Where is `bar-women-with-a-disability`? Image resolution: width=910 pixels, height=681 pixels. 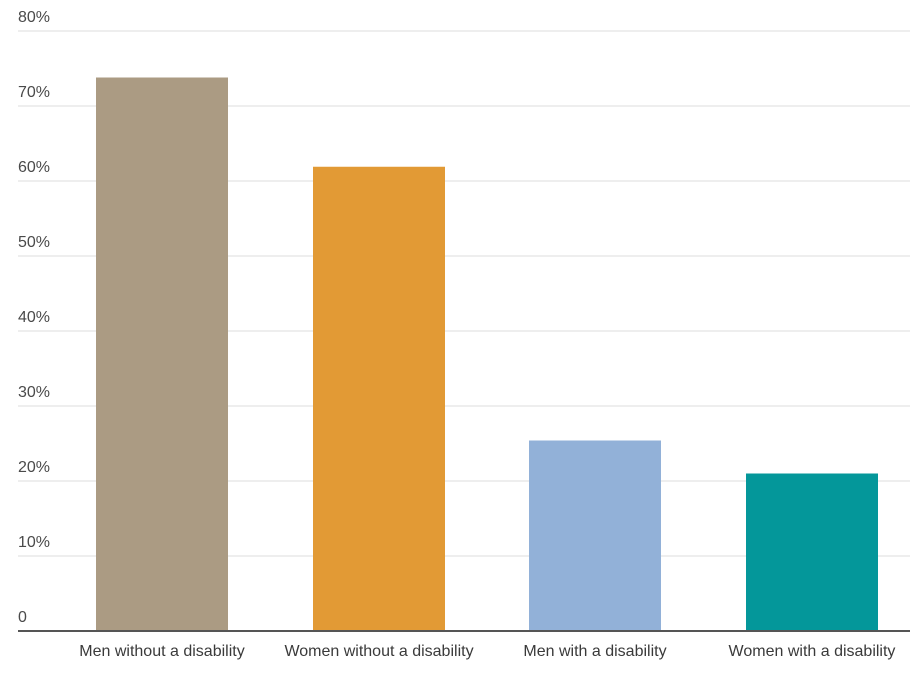
bar-women-with-a-disability is located at coordinates (812, 552).